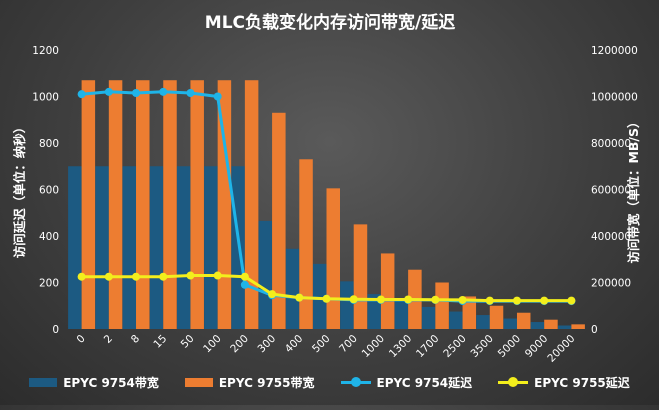 The height and width of the screenshot is (410, 659). I want to click on y2-tick-label: 1200000, so click(614, 51).